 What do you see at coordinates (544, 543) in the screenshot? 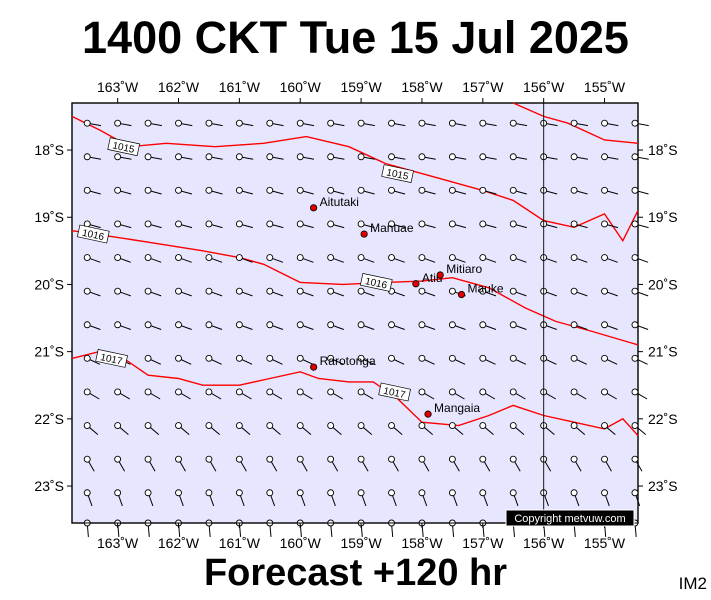
I see `x-tick-label-bottom: 156˚W` at bounding box center [544, 543].